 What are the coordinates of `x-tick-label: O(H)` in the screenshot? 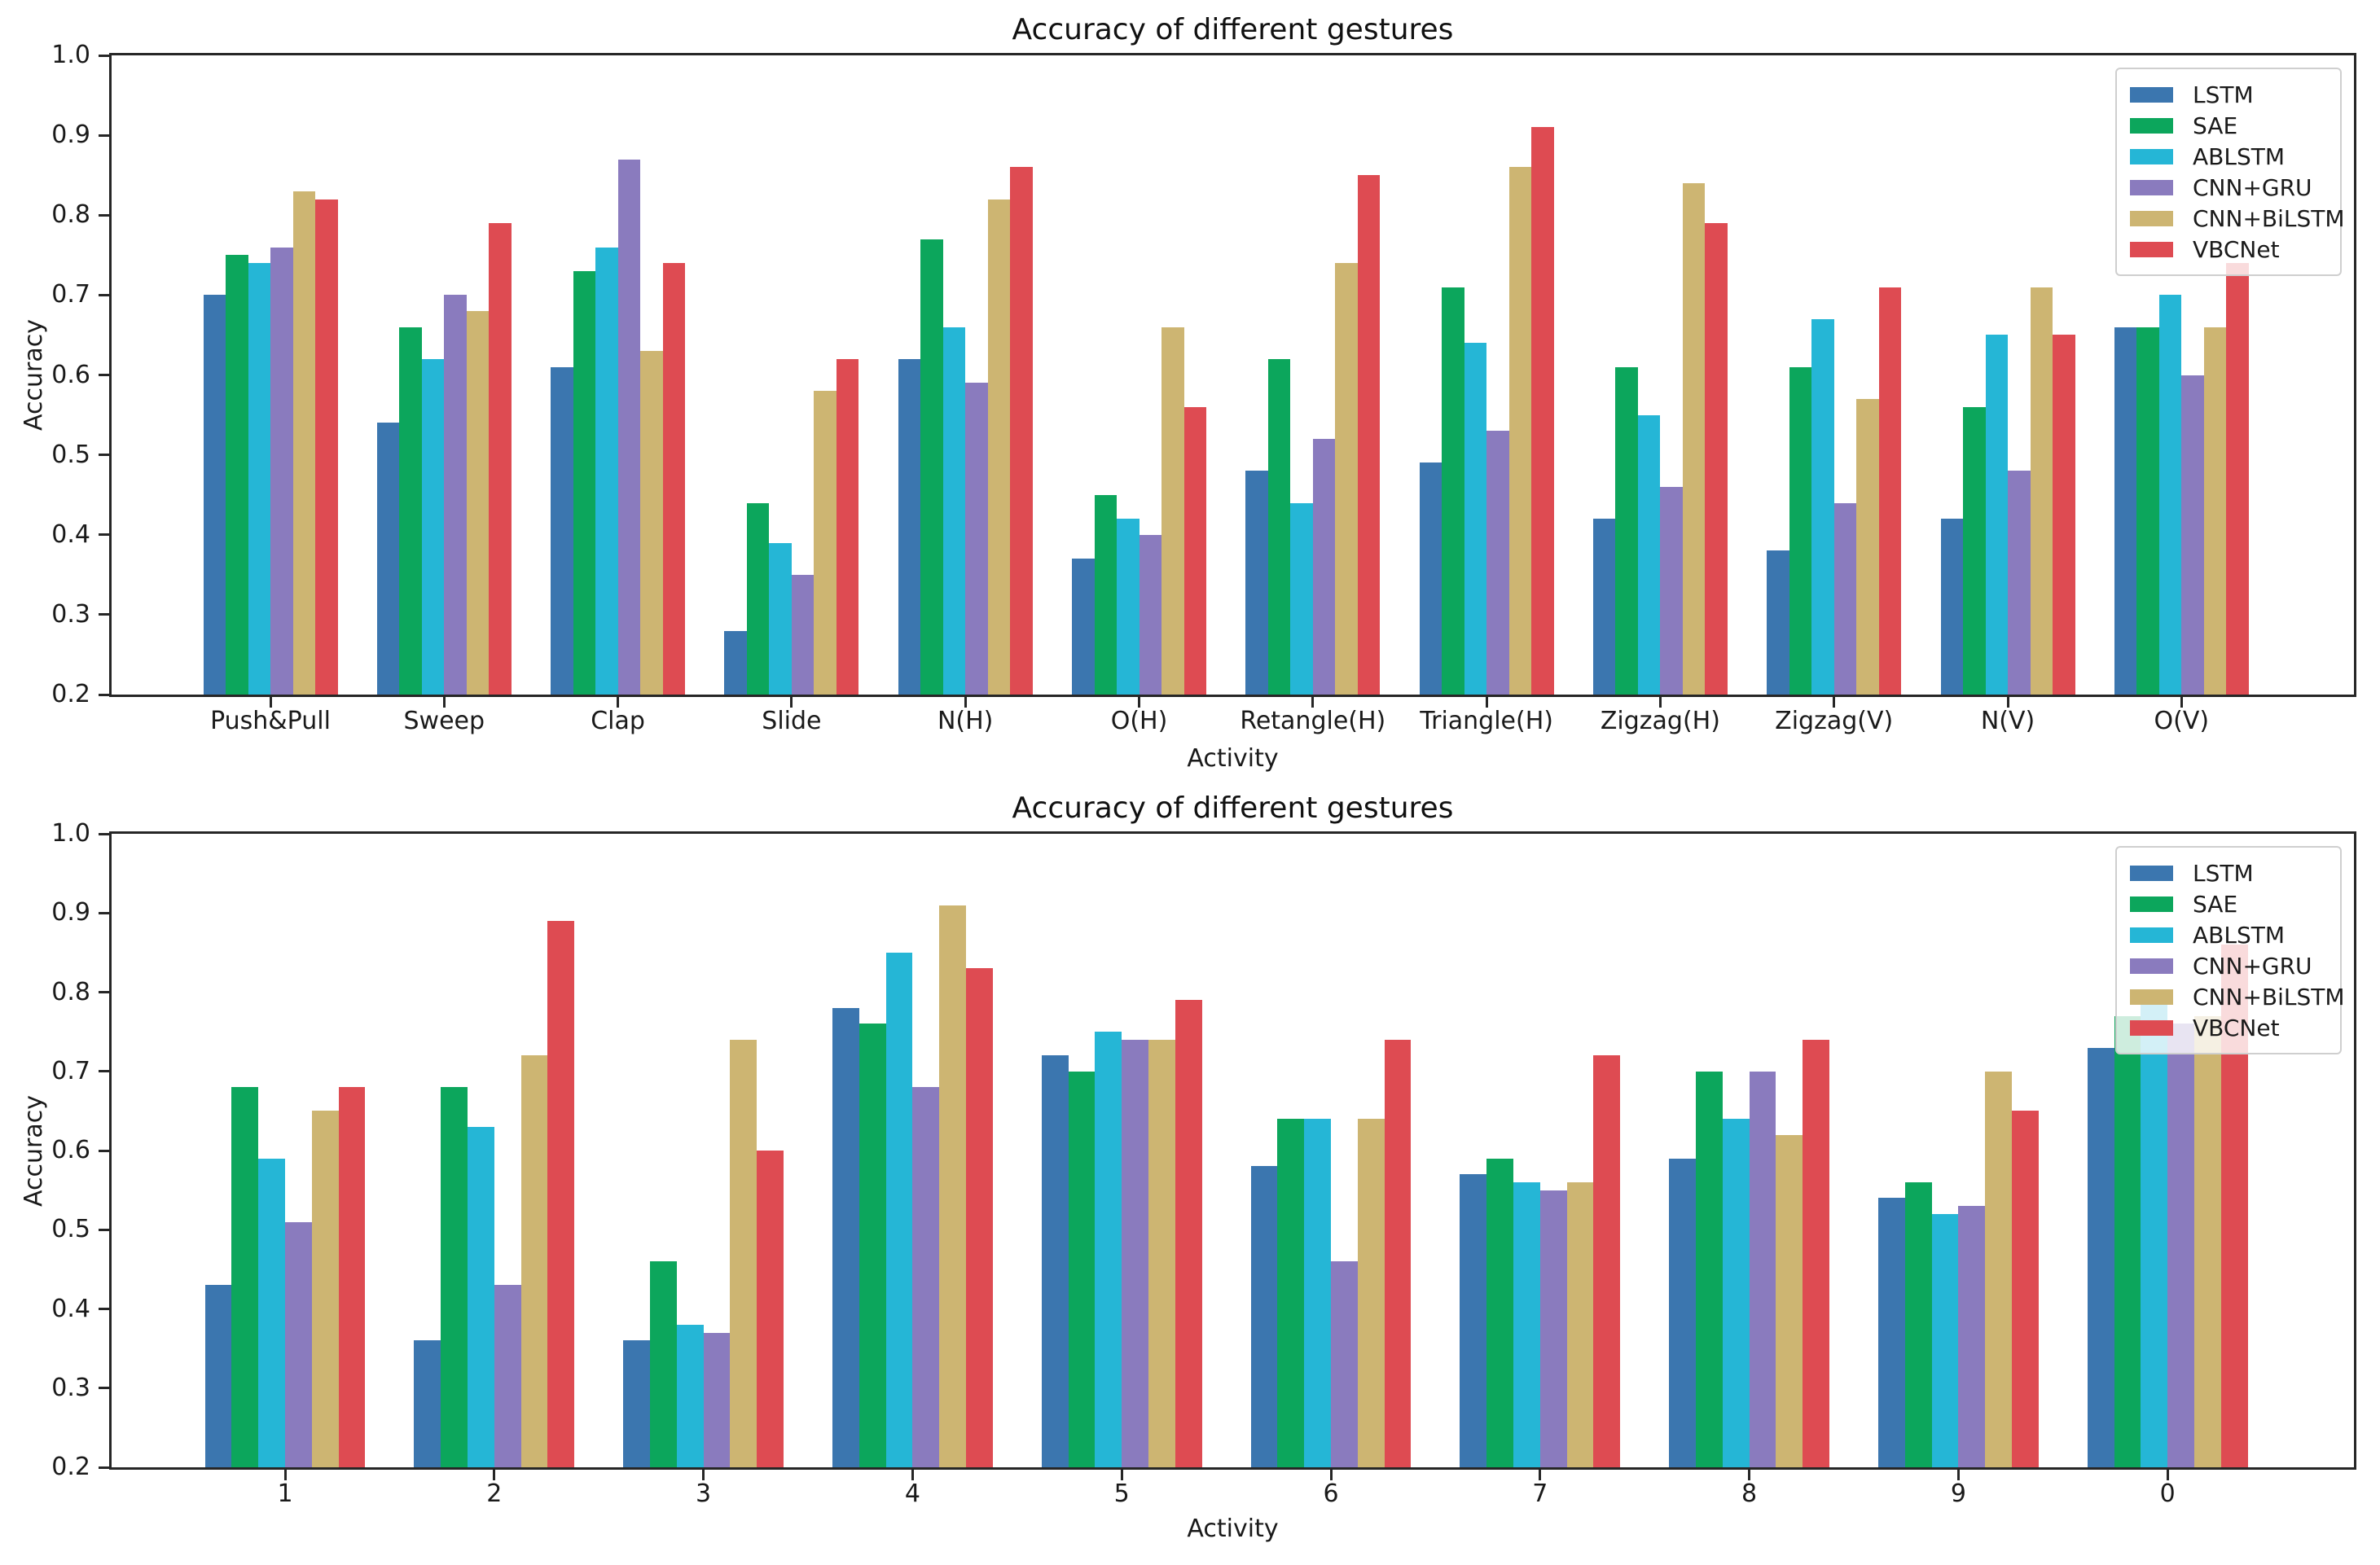 It's located at (1139, 721).